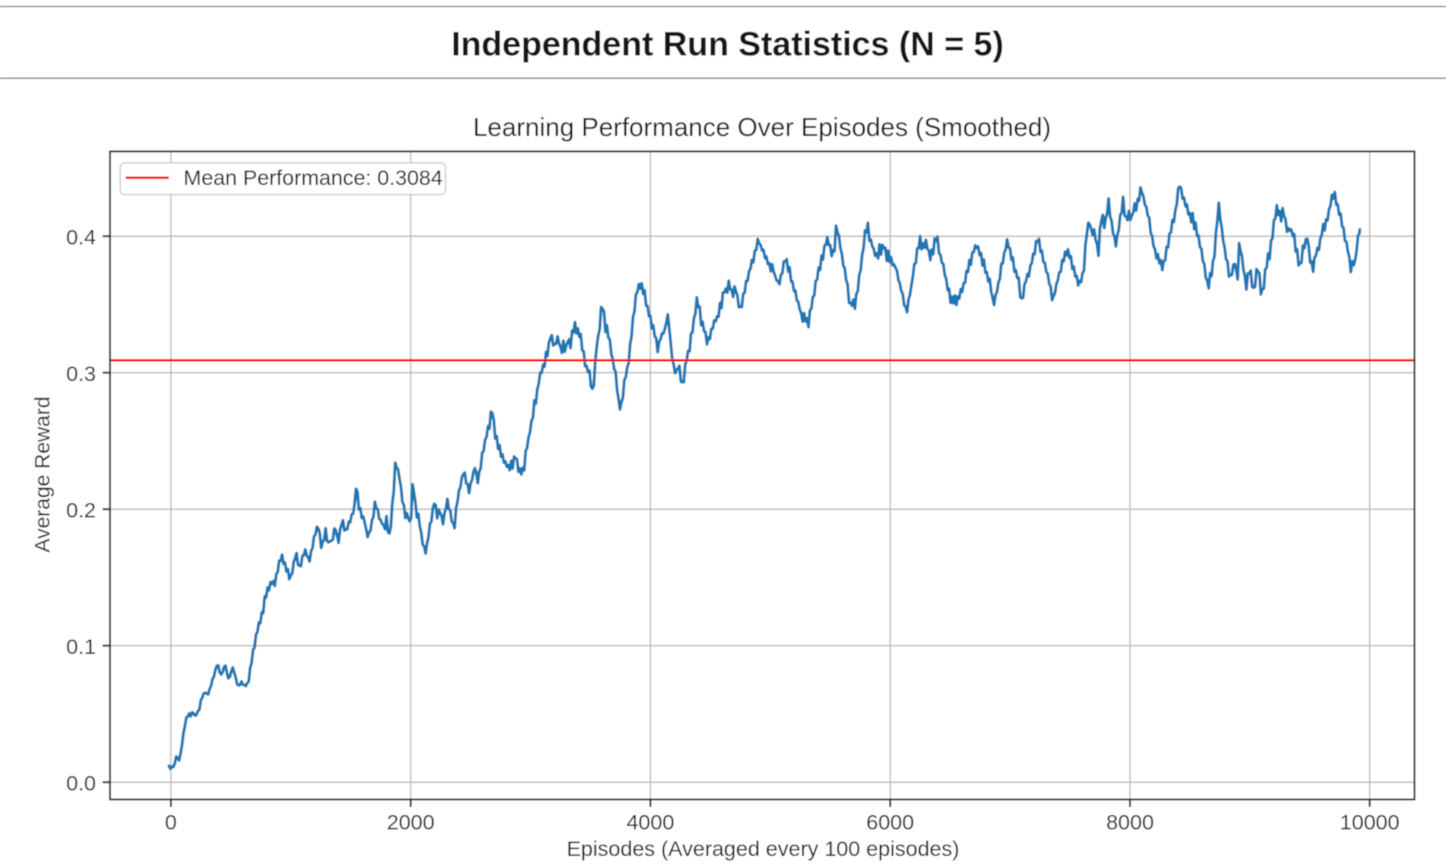  What do you see at coordinates (43, 474) in the screenshot?
I see `svg-text: Average Reward` at bounding box center [43, 474].